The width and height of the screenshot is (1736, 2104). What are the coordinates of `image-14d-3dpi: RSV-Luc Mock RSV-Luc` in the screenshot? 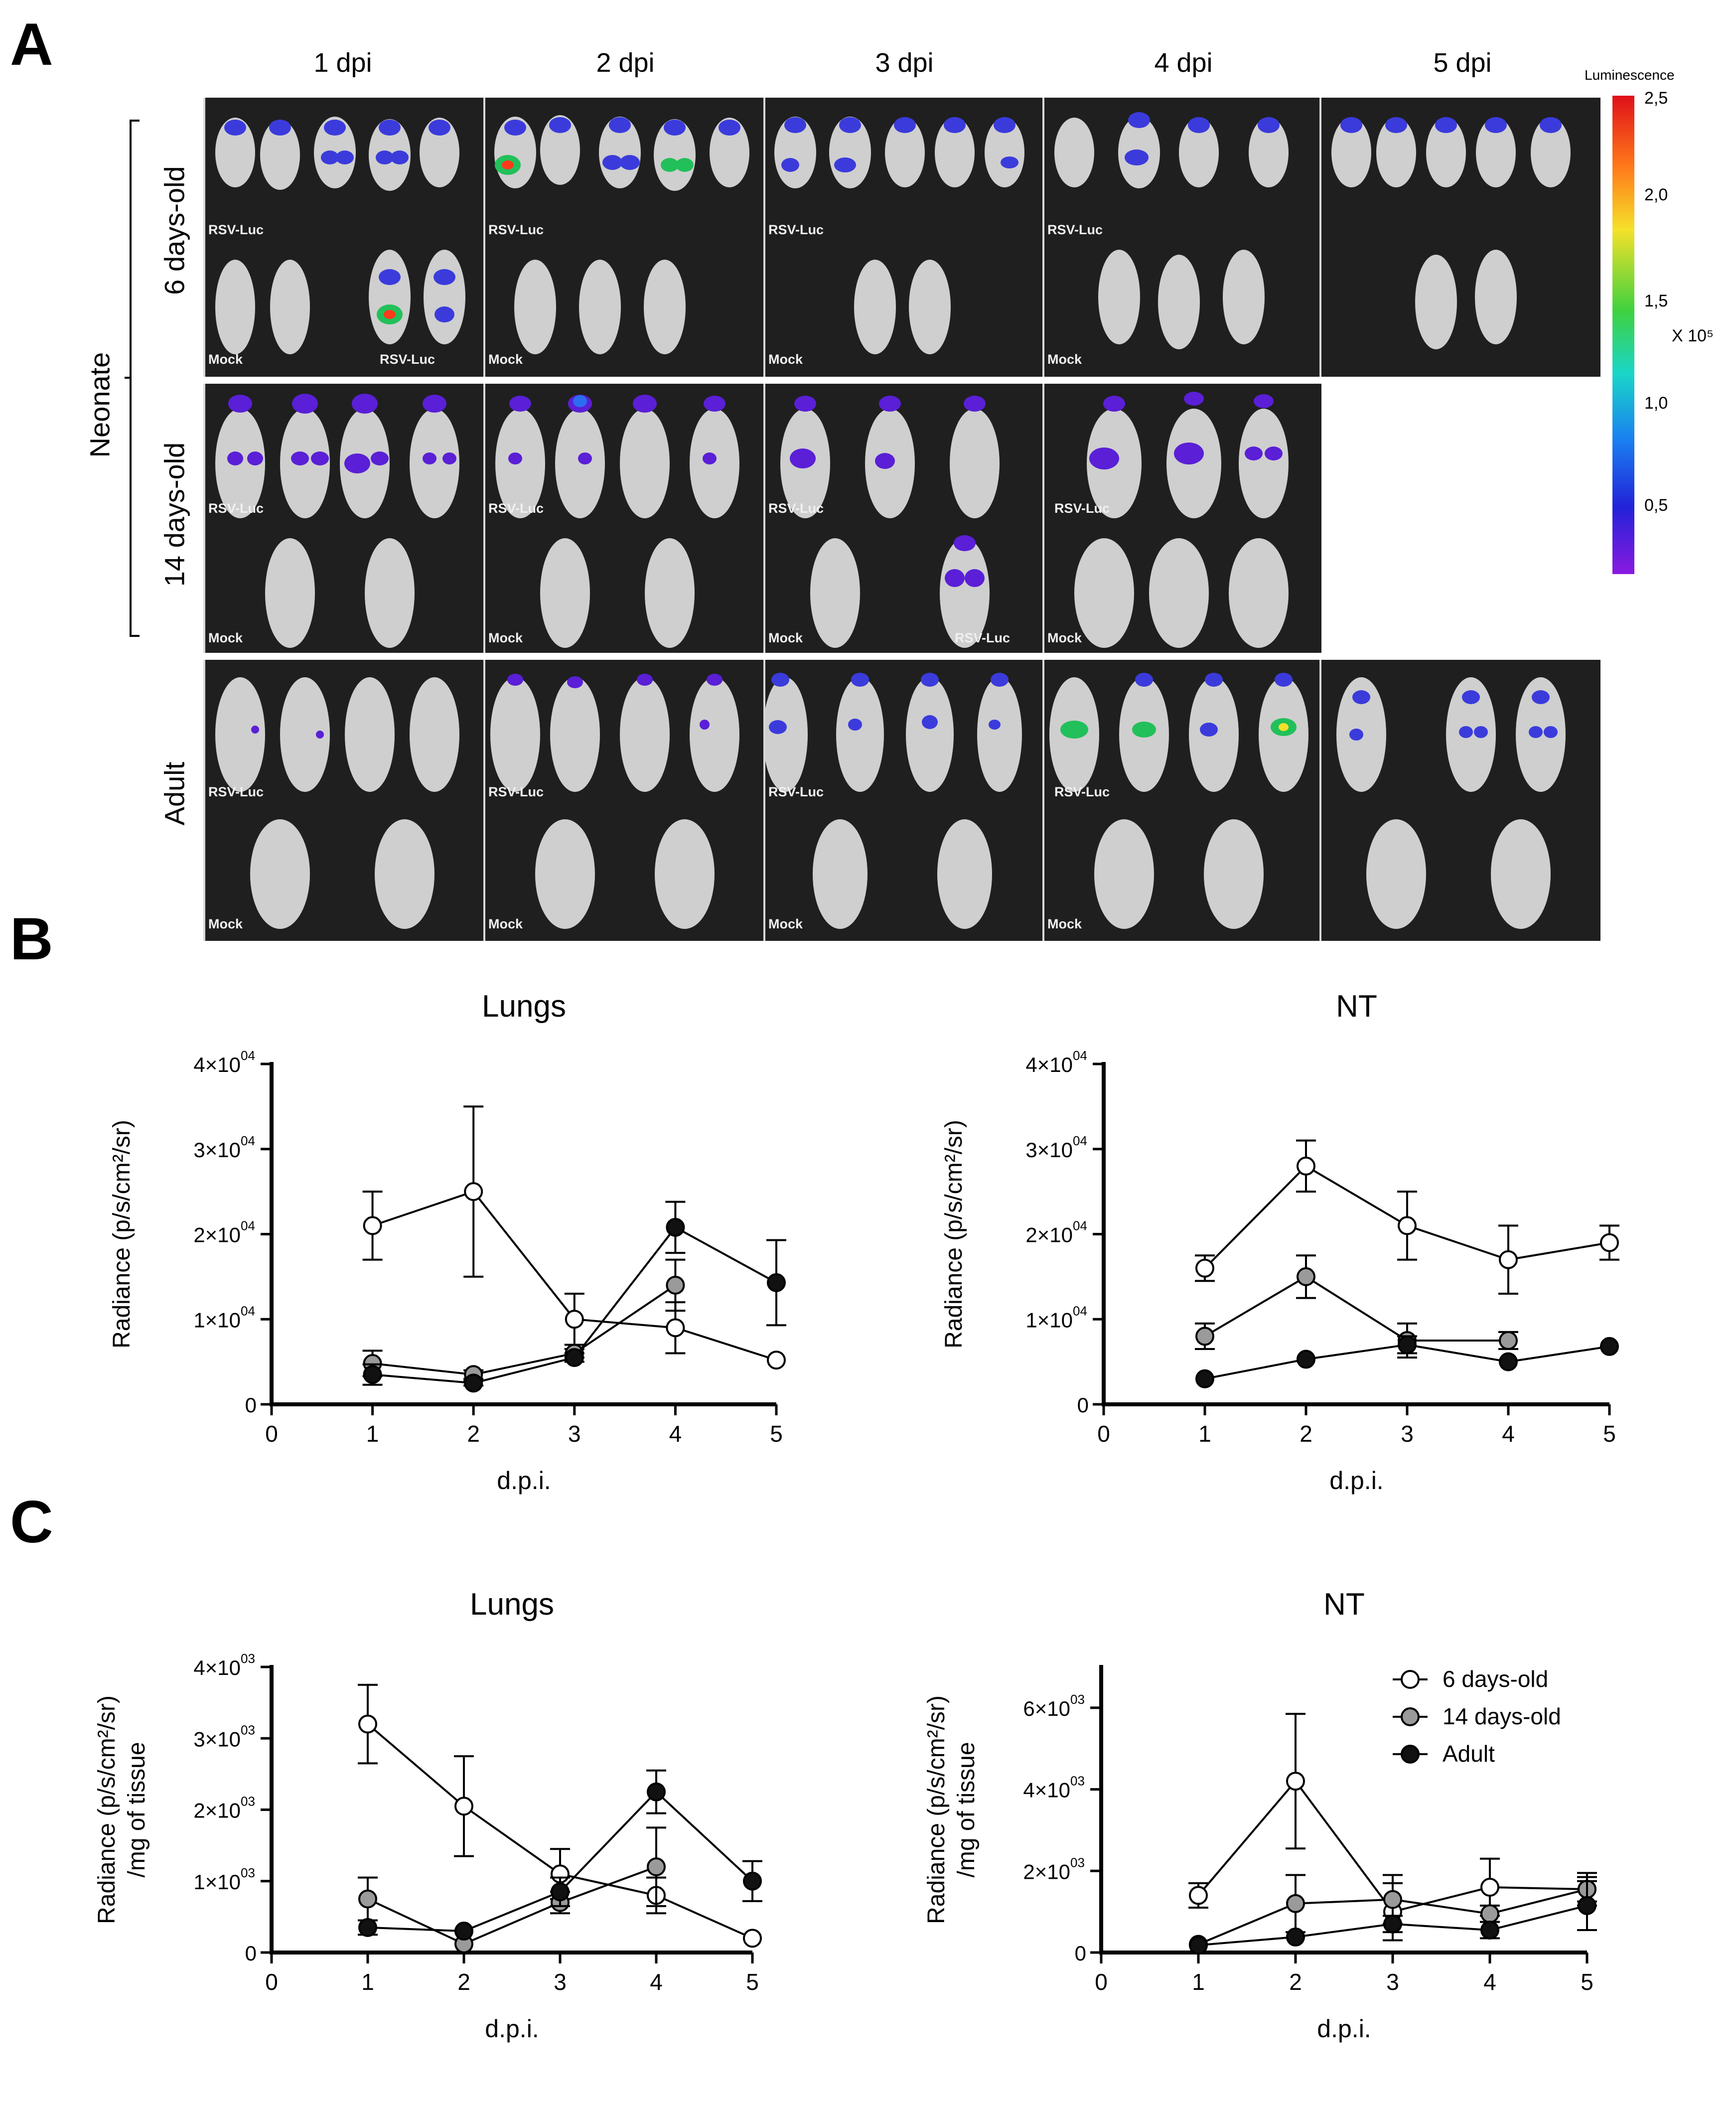 It's located at (903, 518).